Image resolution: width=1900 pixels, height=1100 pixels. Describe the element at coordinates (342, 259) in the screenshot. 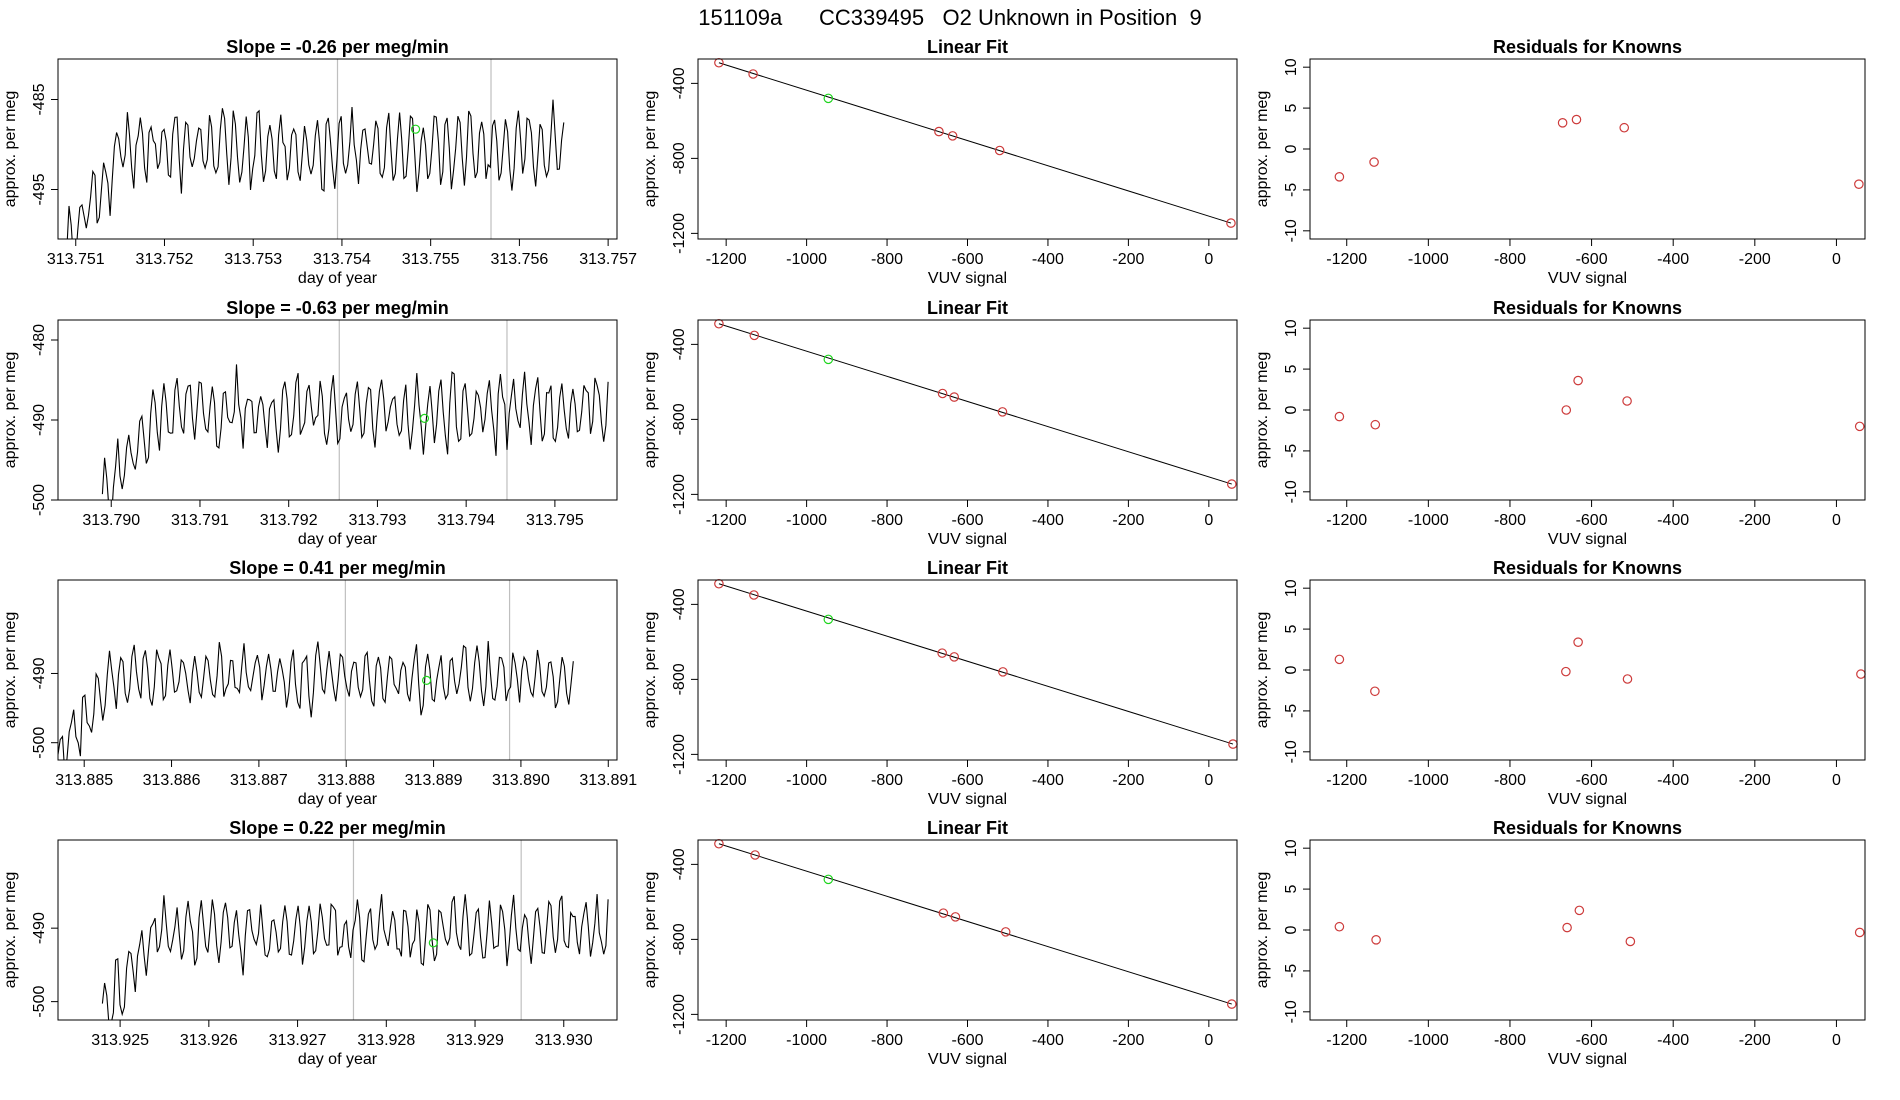

I see `x-tick-label: 313.754` at that location.